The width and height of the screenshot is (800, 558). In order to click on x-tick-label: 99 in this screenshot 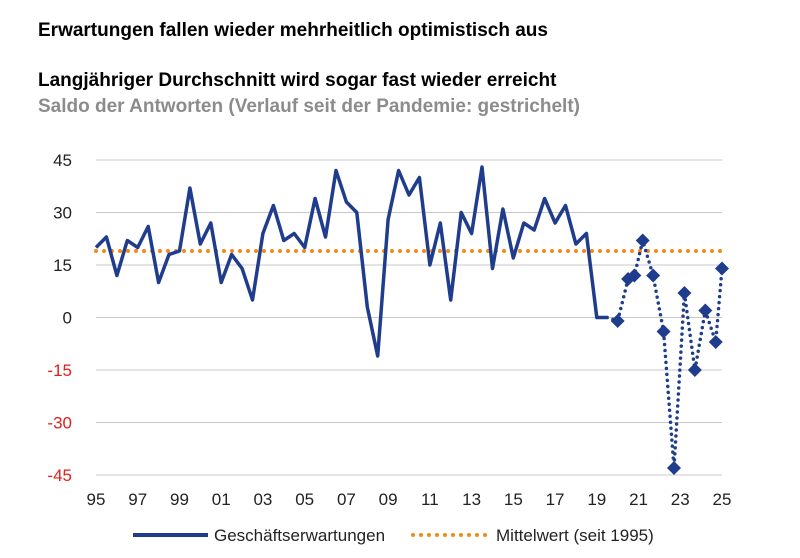, I will do `click(179, 499)`.